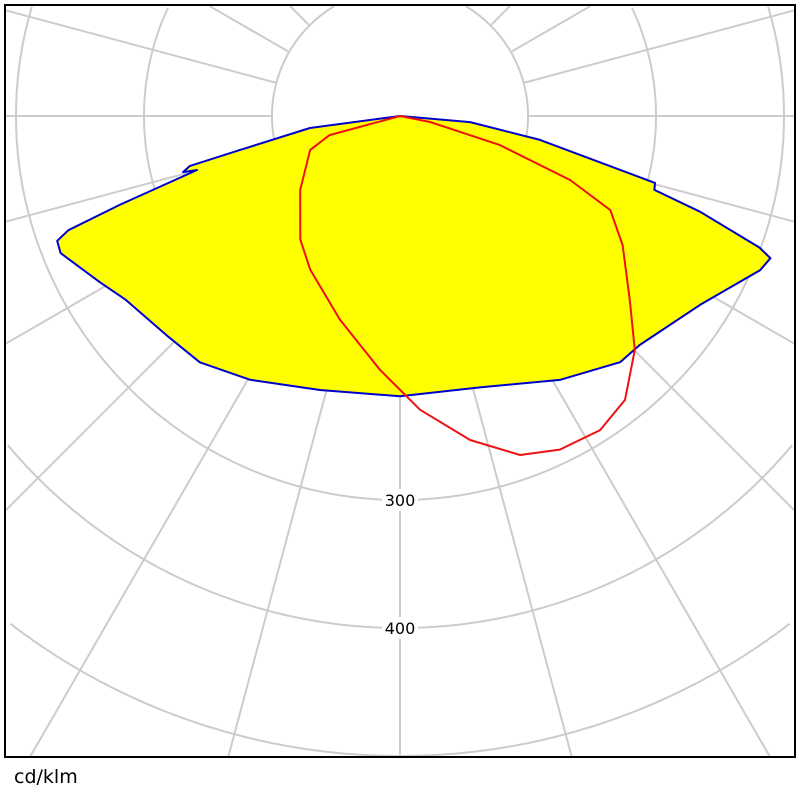 This screenshot has height=800, width=800. I want to click on unit-label: cd/klm, so click(46, 777).